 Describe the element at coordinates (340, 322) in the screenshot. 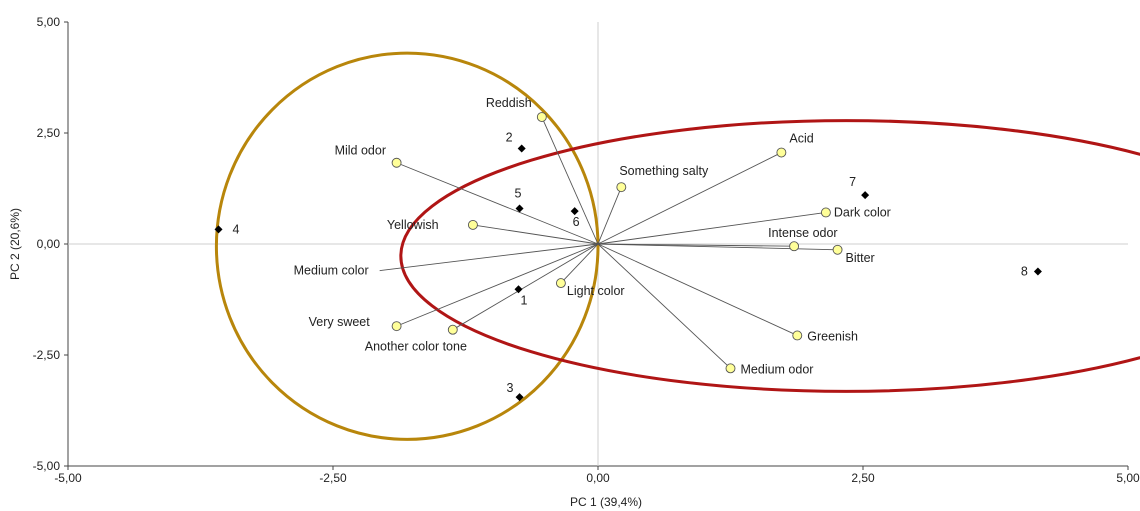

I see `variable-label: Very sweet` at that location.